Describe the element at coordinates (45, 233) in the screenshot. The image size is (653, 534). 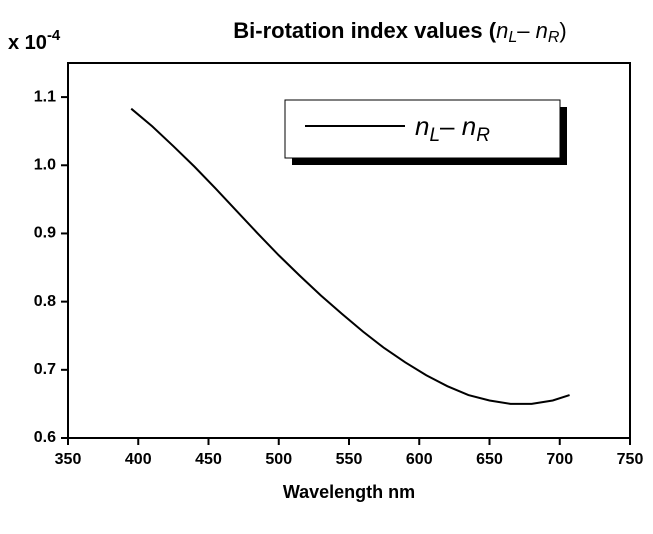
I see `y-tick-label: 0.9` at that location.